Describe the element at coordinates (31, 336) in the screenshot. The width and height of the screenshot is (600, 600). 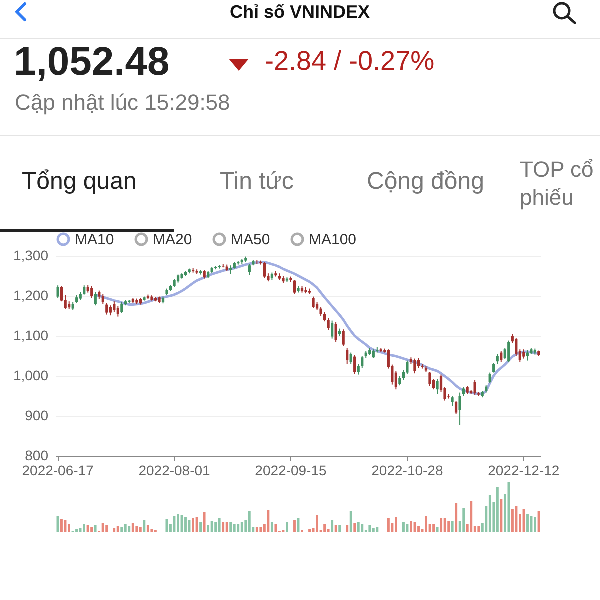
I see `y-tick-label: 1,100` at that location.